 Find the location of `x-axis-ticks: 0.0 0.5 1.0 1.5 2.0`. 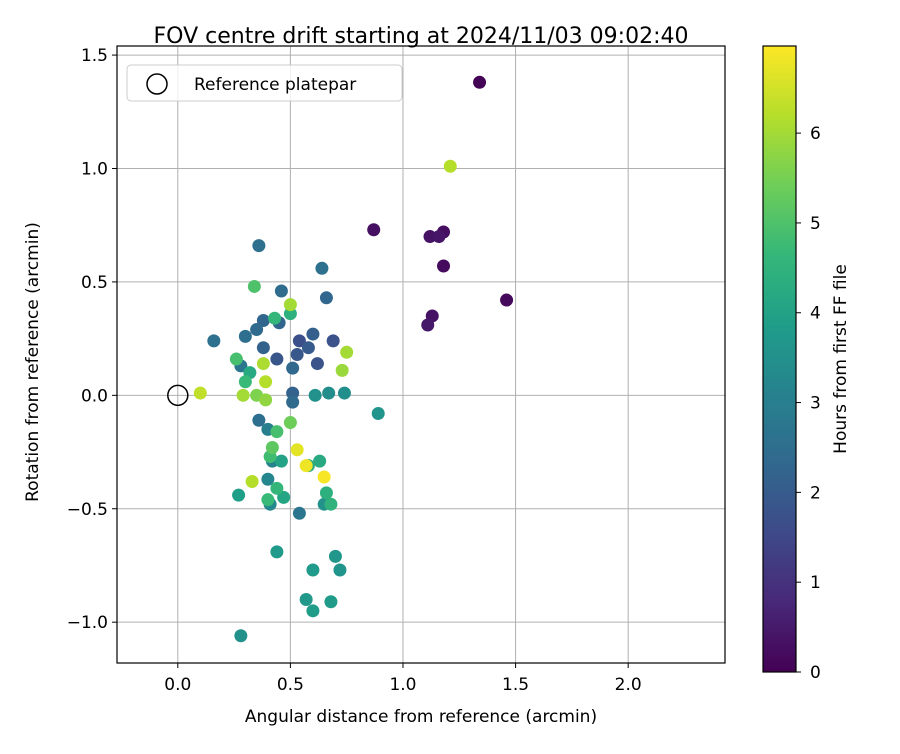

x-axis-ticks: 0.0 0.5 1.0 1.5 2.0 is located at coordinates (403, 679).